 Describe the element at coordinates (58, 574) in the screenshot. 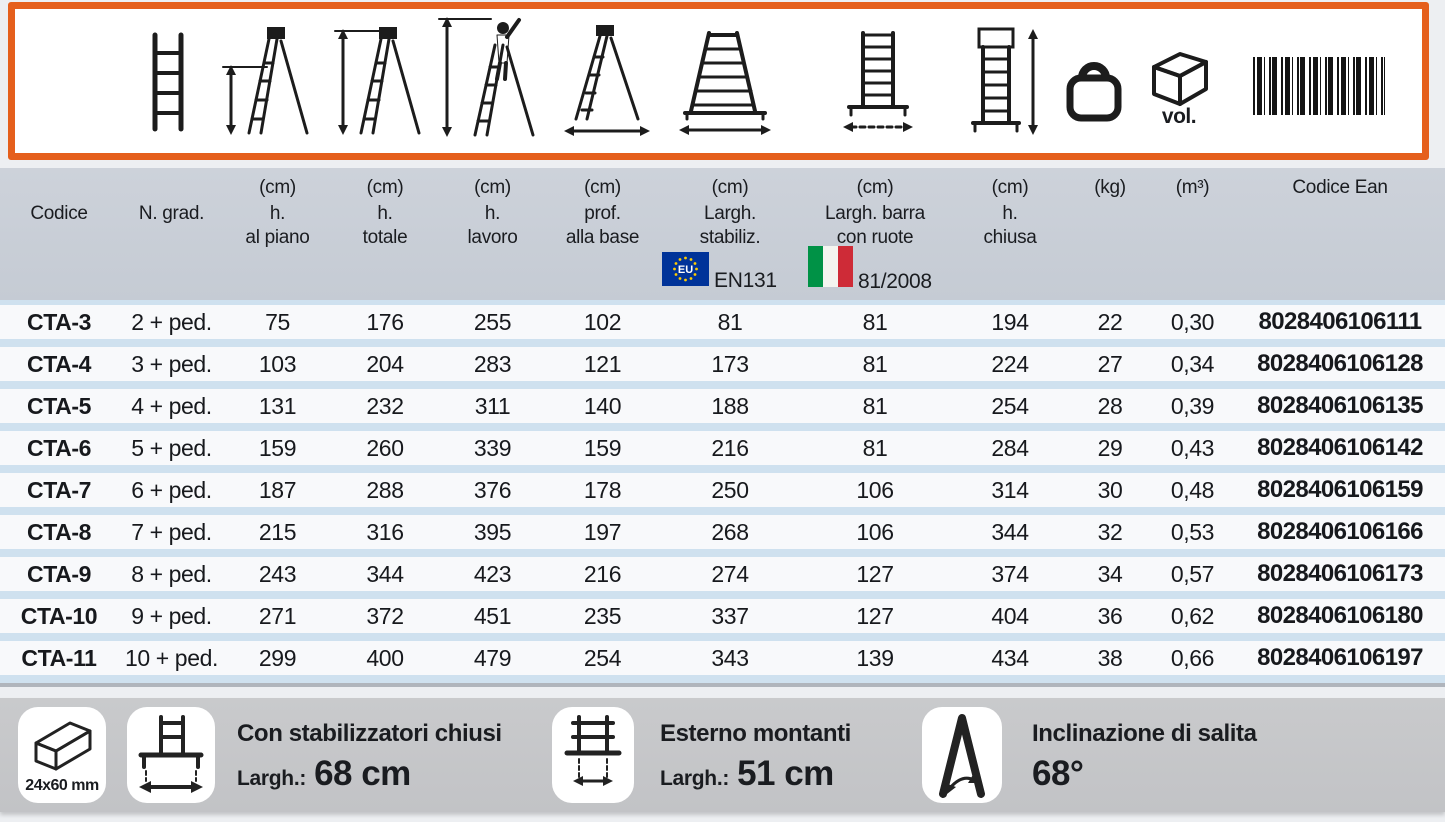

I see `code-cell: CTA-9` at that location.